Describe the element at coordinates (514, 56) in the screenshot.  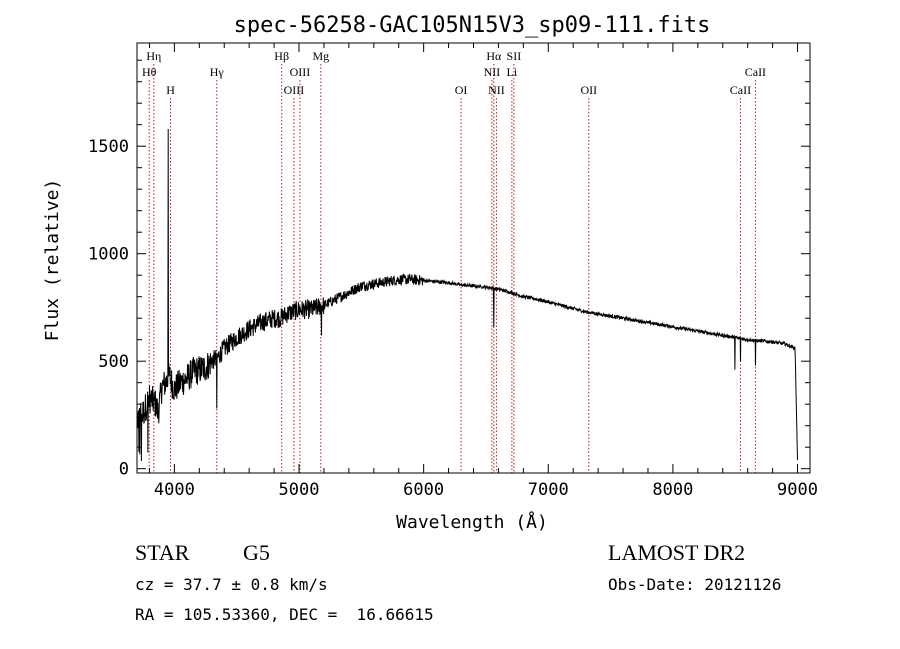
I see `line-label-14: SII` at that location.